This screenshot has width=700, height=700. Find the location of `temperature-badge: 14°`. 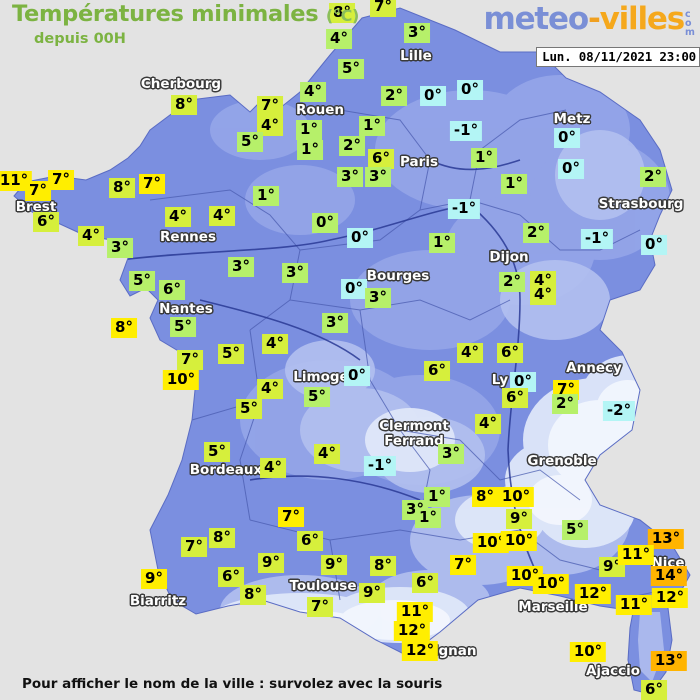

temperature-badge: 14° is located at coordinates (669, 576).